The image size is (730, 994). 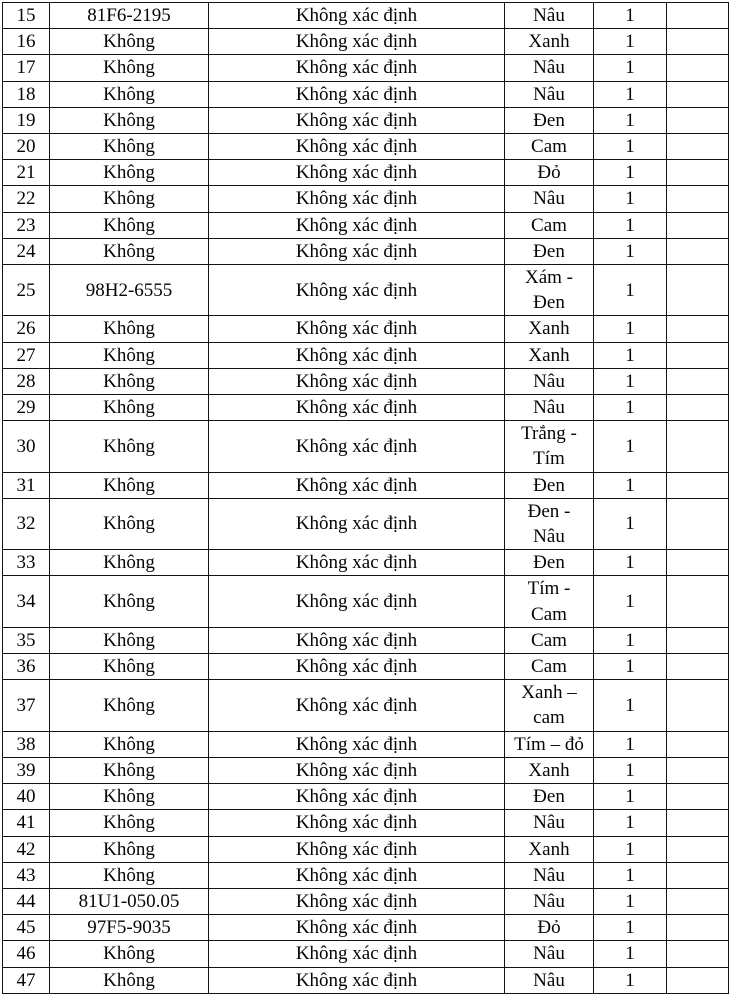 What do you see at coordinates (26, 797) in the screenshot?
I see `cell-row-number: 40` at bounding box center [26, 797].